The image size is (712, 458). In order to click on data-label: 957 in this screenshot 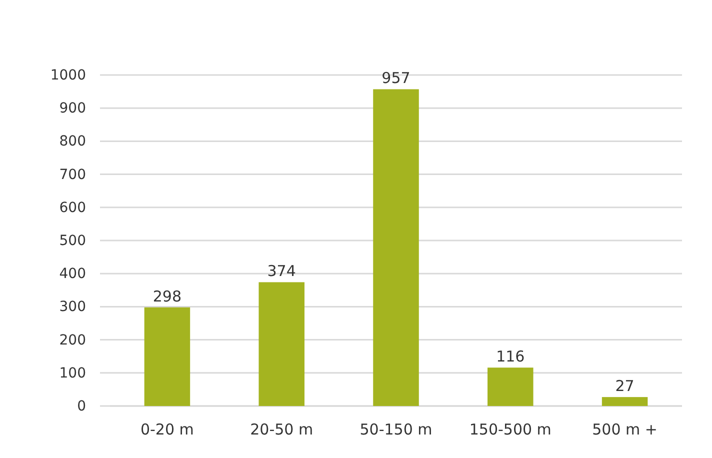, I will do `click(396, 78)`.